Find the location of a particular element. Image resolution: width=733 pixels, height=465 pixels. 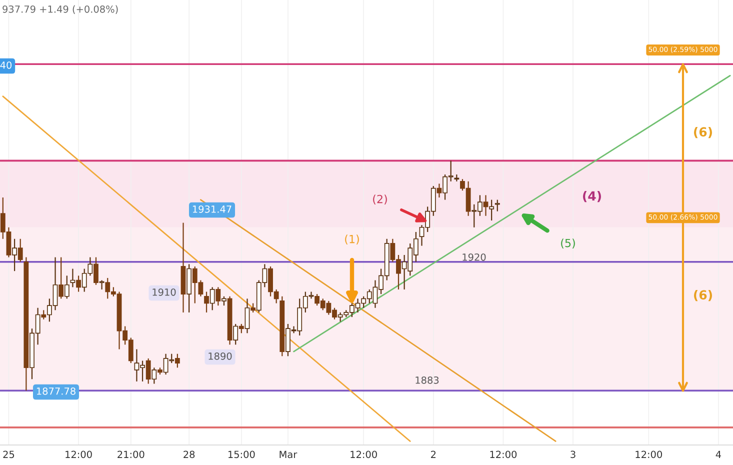

annotation: 1931.47 is located at coordinates (212, 209).